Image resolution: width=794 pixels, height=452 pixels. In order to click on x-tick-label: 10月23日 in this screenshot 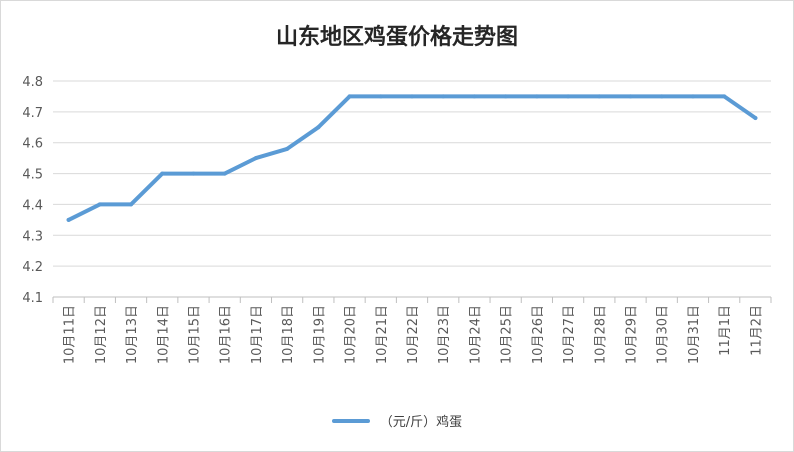, I will do `click(444, 334)`.